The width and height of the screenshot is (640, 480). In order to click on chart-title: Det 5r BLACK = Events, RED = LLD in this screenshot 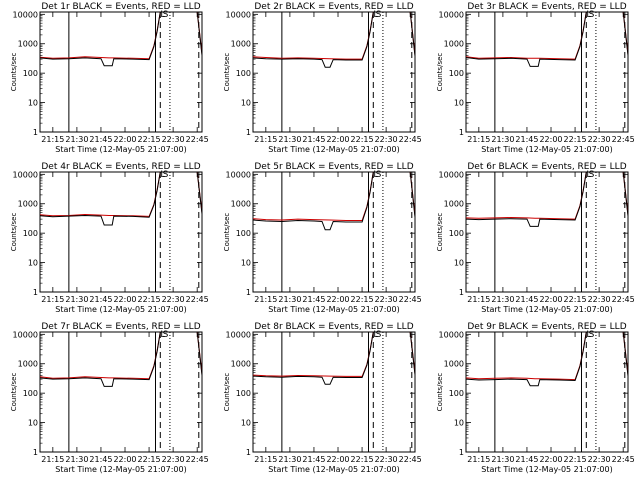, I will do `click(333, 167)`.